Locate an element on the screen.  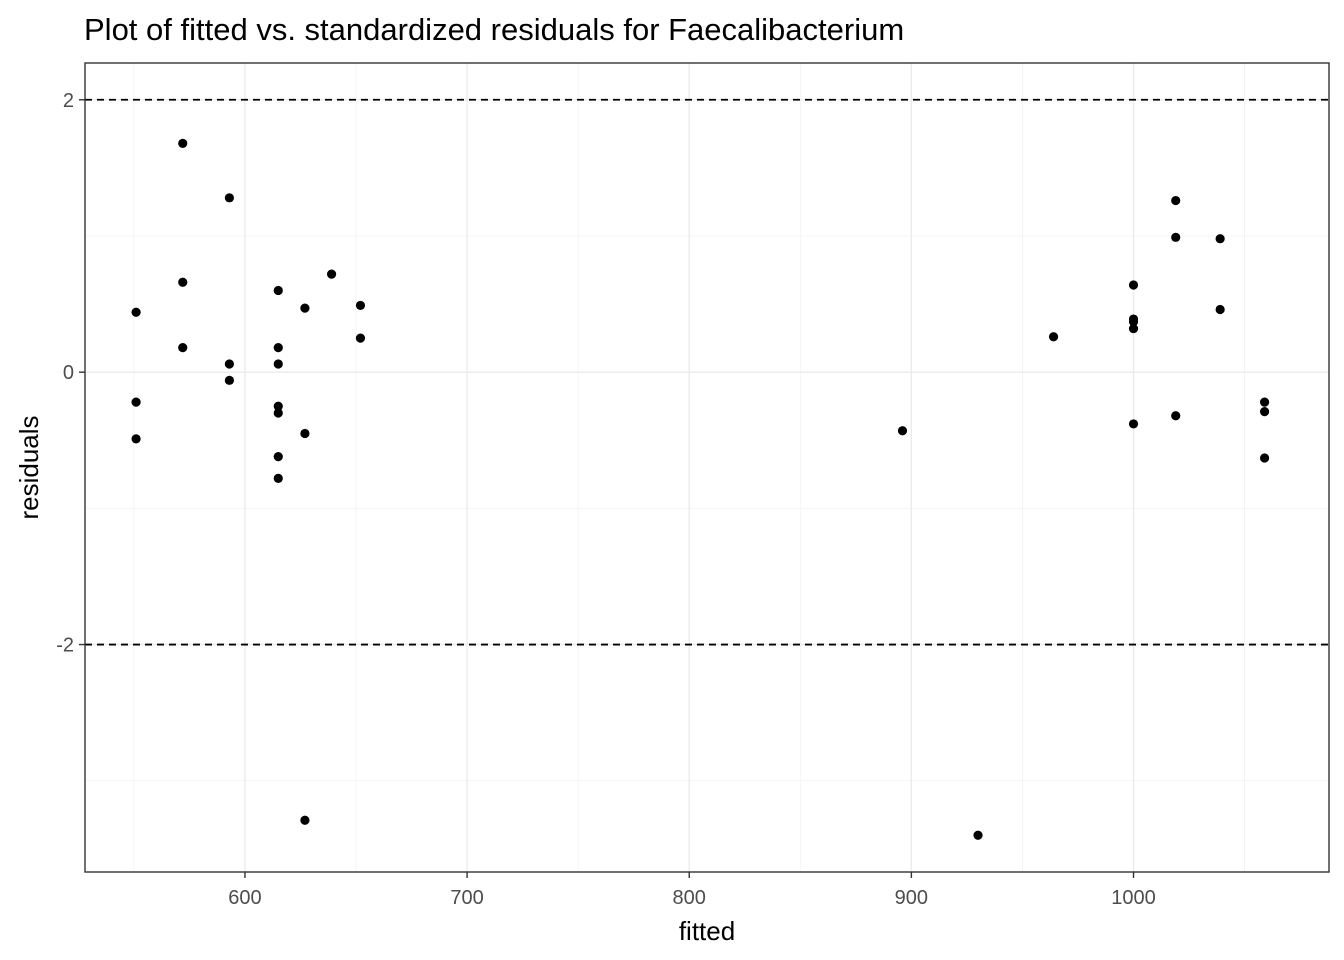
x-axis-title: fitted is located at coordinates (707, 931).